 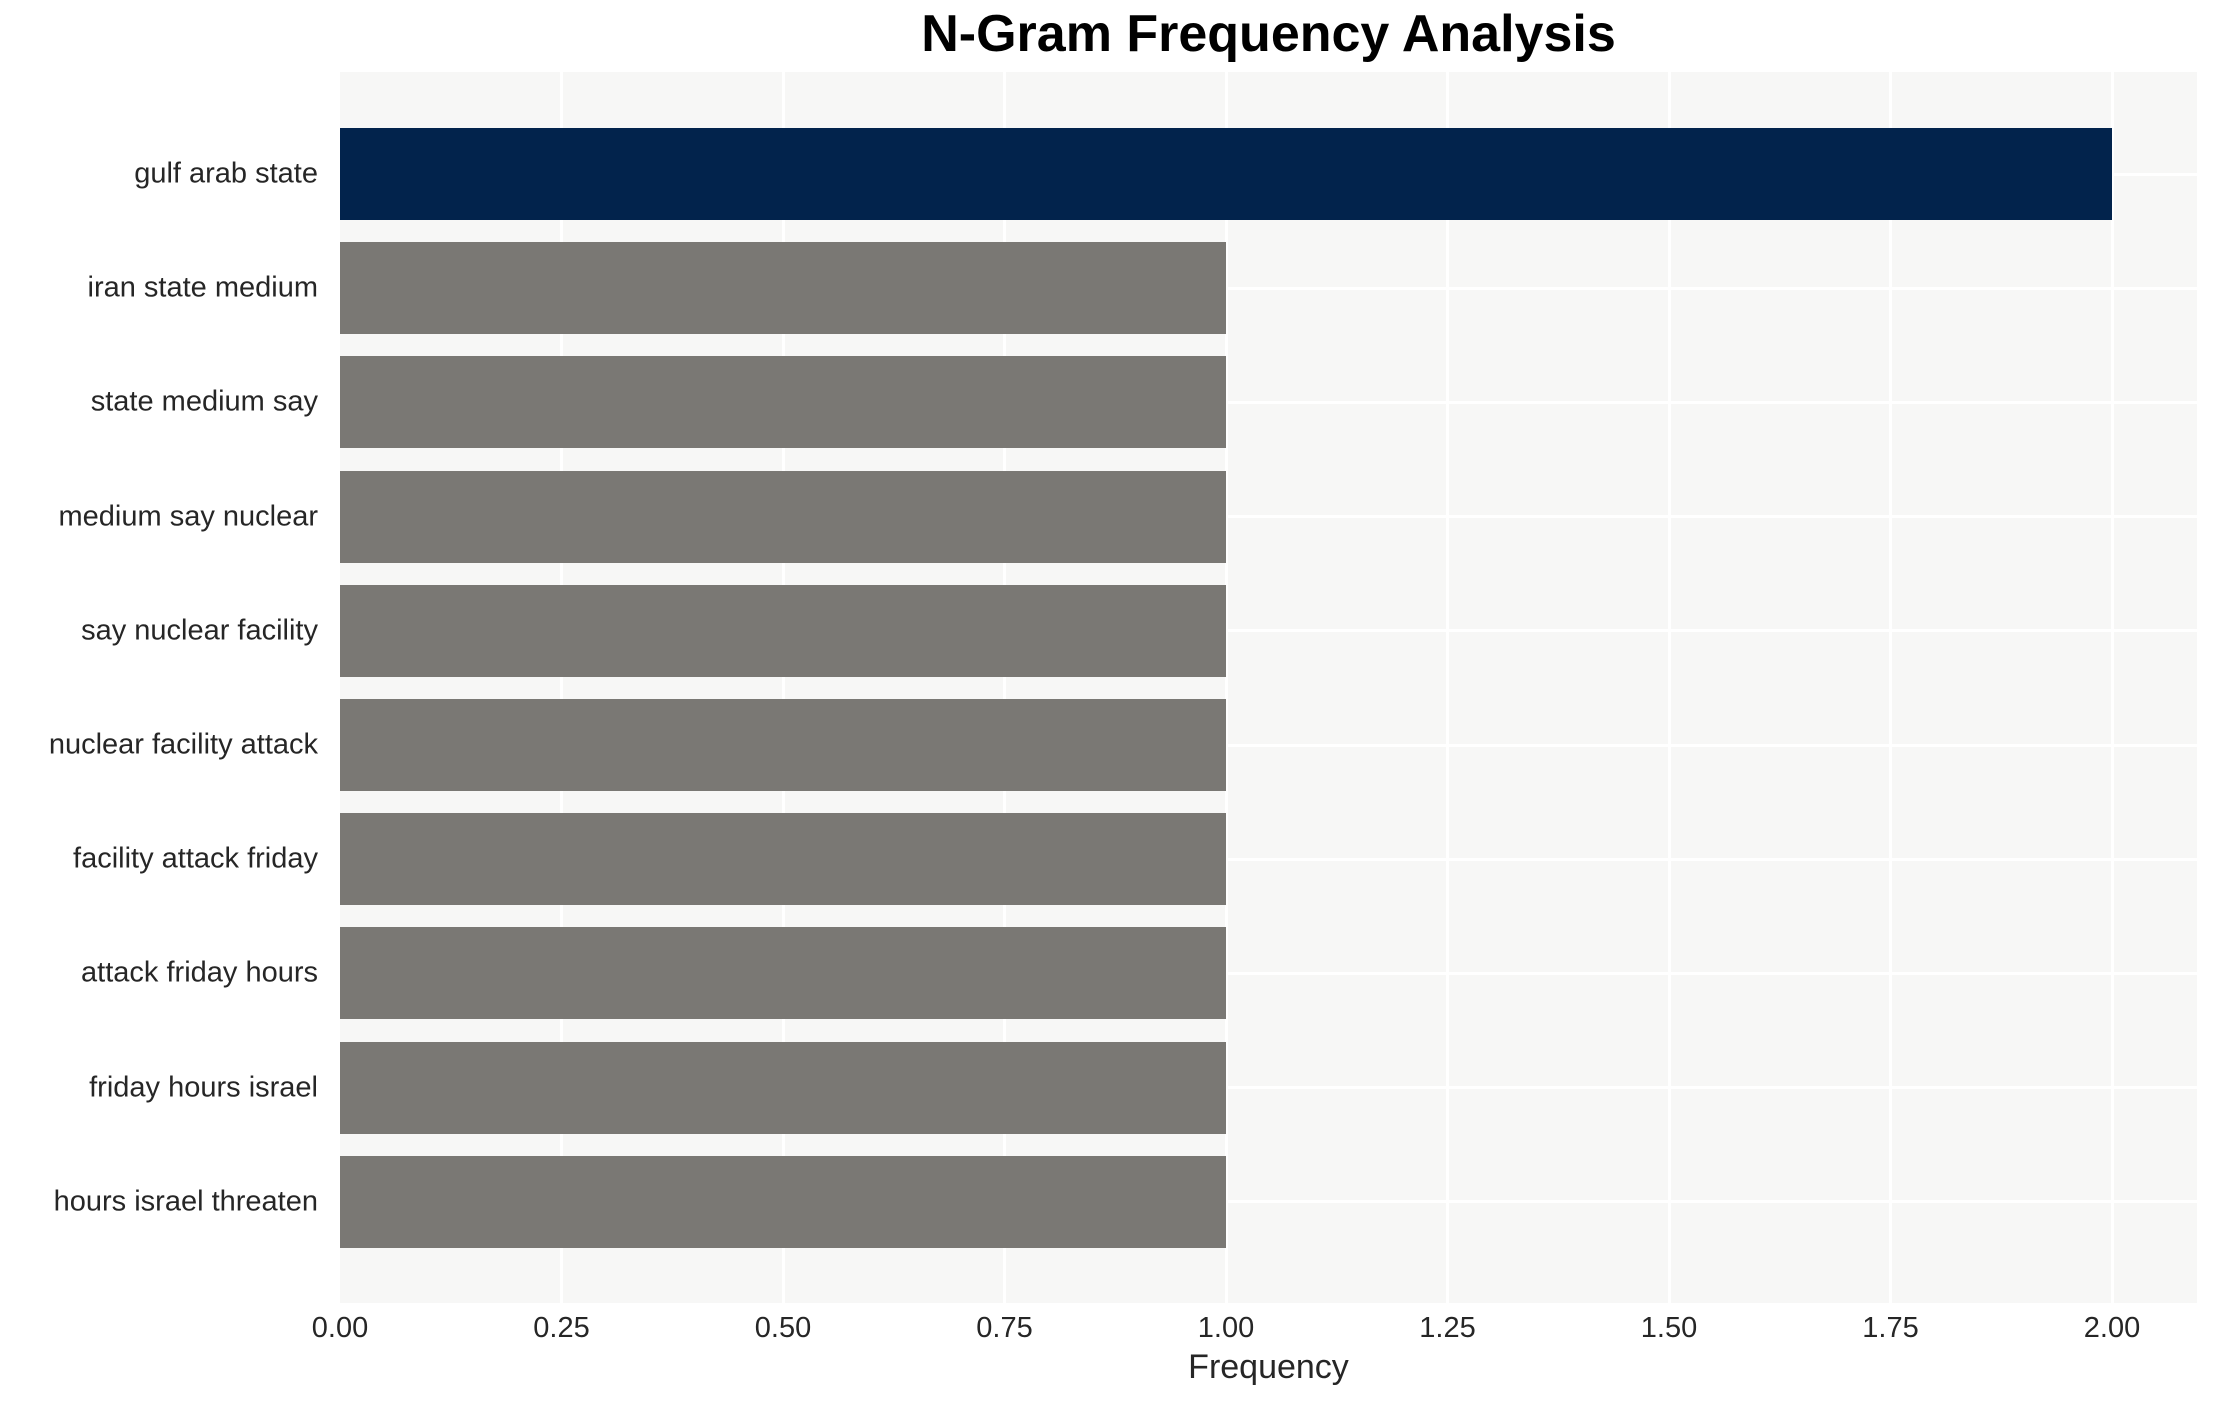 I want to click on bar-iran-state-medium, so click(x=783, y=288).